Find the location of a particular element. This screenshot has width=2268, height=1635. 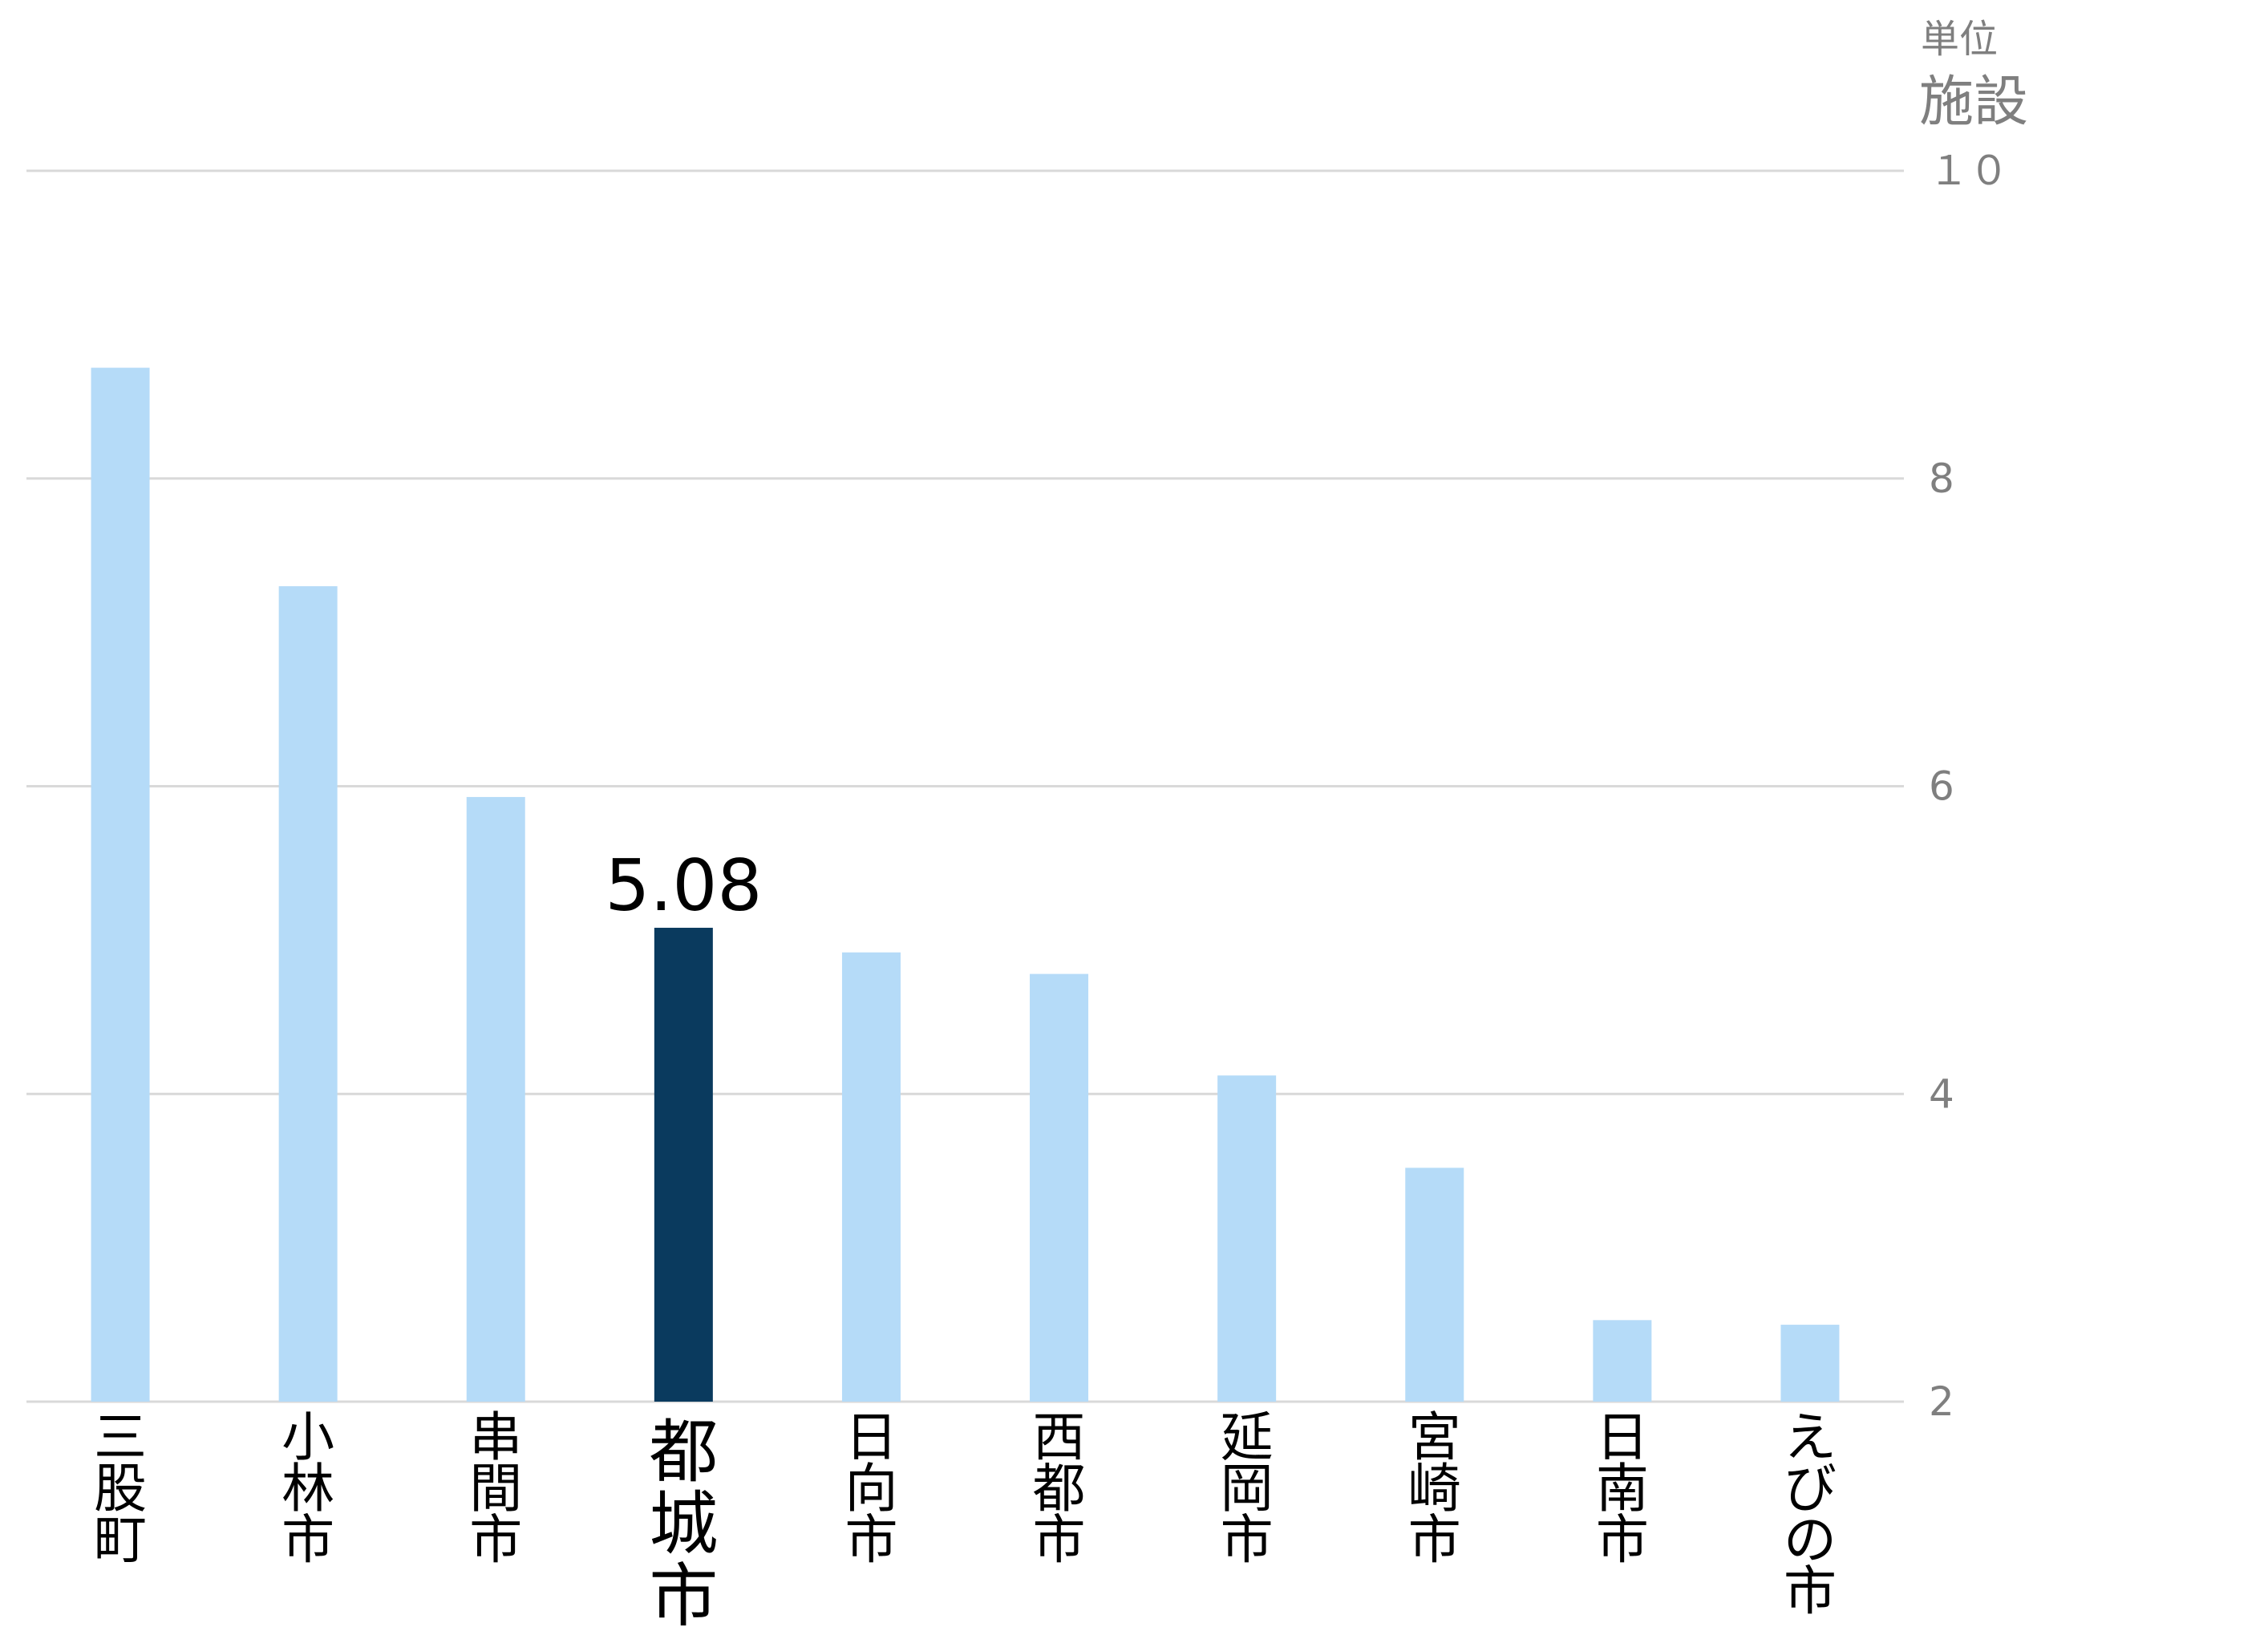

unit-caption: 単位 is located at coordinates (1960, 39).